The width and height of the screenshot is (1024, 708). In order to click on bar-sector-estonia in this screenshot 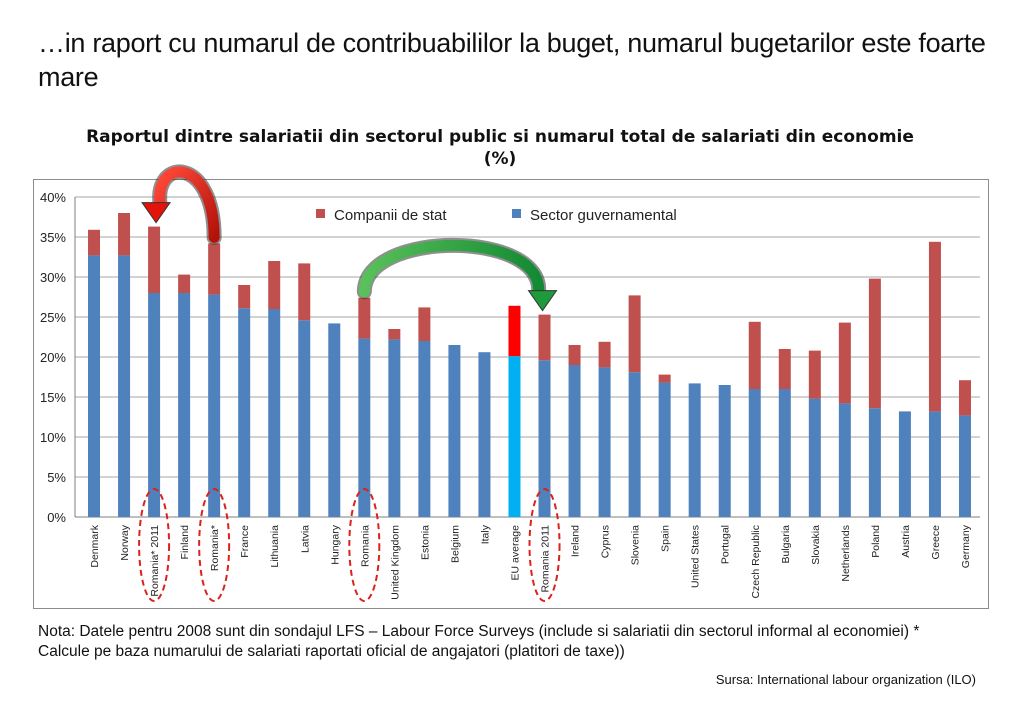, I will do `click(424, 429)`.